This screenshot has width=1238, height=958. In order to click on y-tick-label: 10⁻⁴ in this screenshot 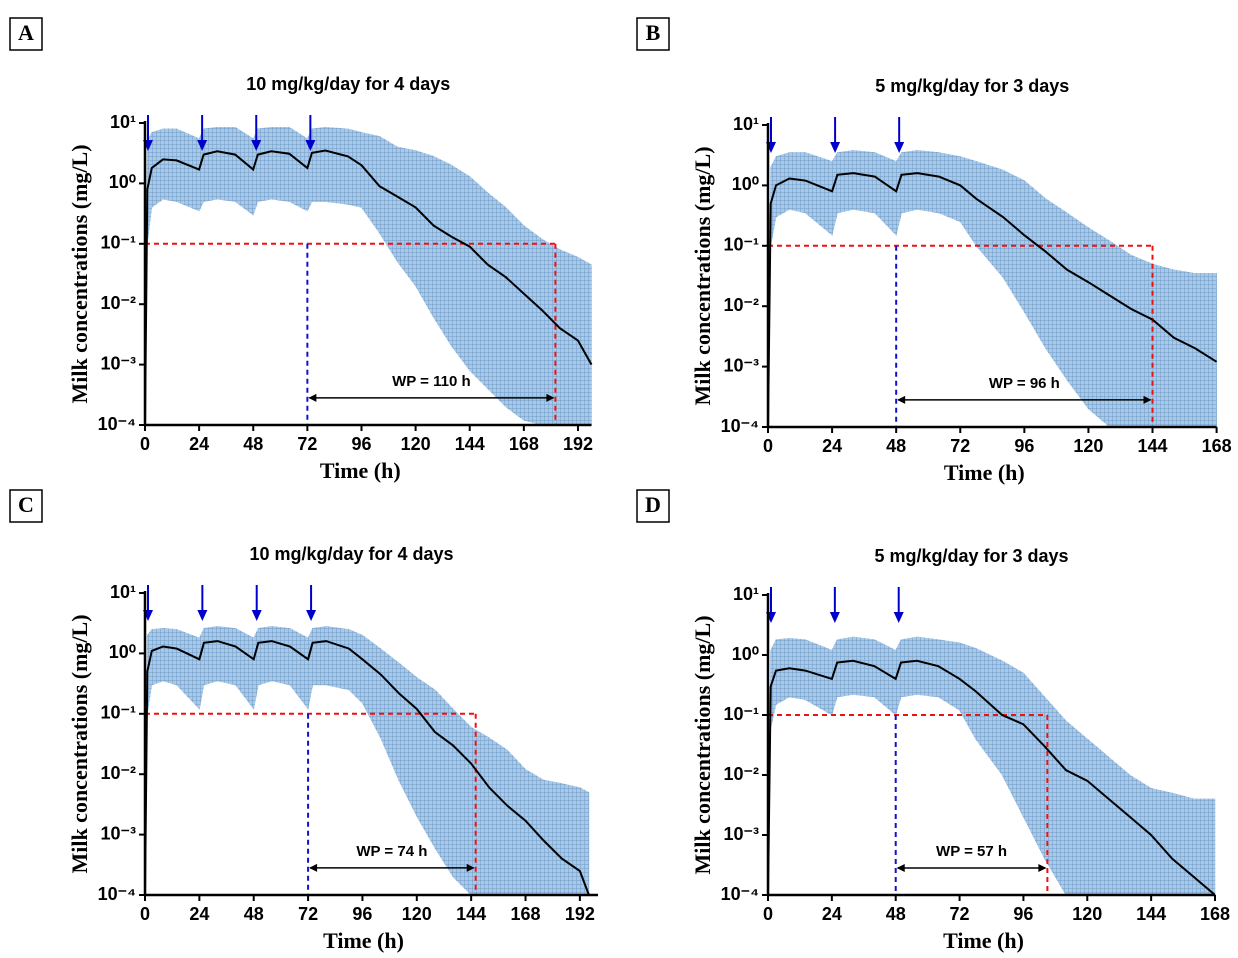, I will do `click(740, 894)`.